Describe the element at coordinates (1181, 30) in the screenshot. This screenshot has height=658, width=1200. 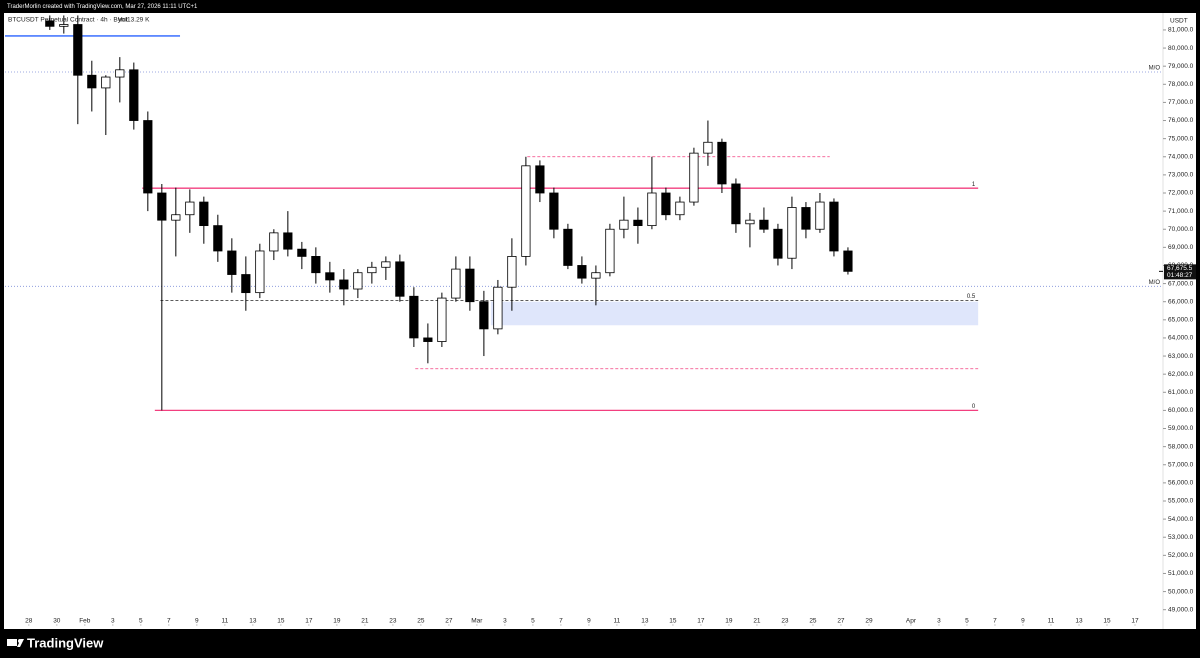
I see `y-tick-label: 81,000.0` at that location.